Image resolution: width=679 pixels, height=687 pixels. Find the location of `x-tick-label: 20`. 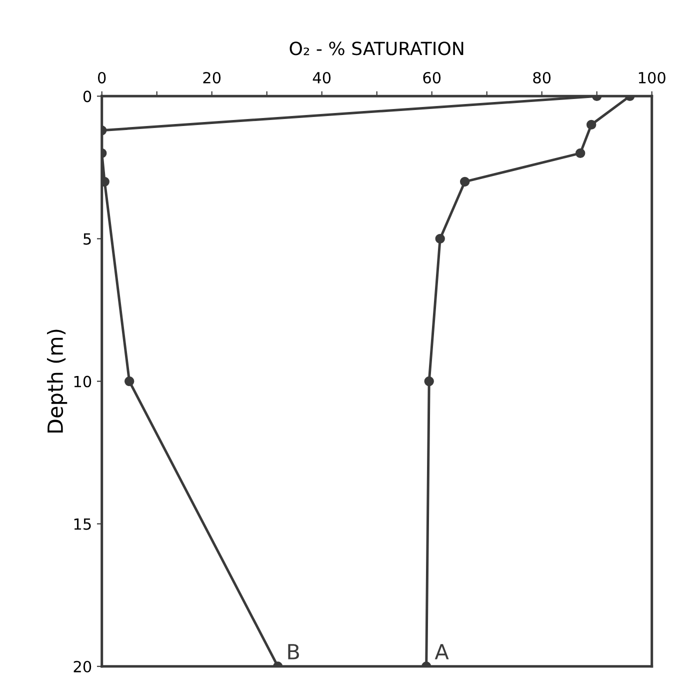

x-tick-label: 20 is located at coordinates (212, 78).